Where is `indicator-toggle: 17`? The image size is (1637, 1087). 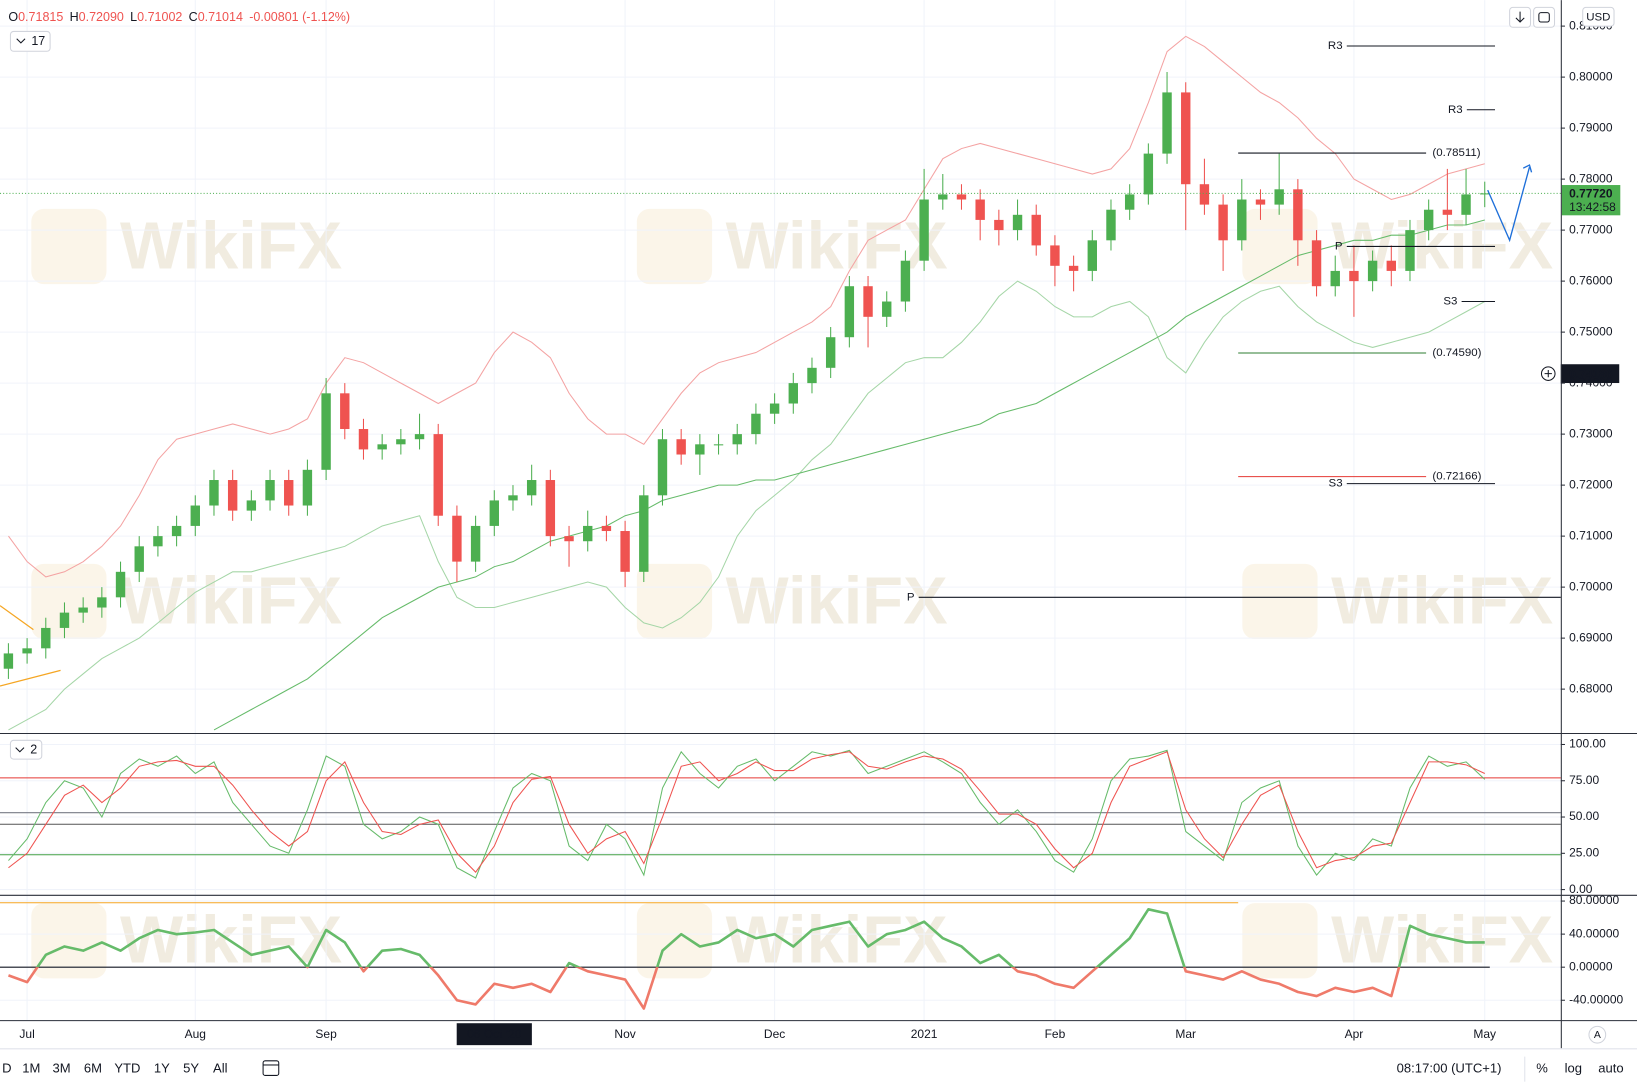 indicator-toggle: 17 is located at coordinates (30, 41).